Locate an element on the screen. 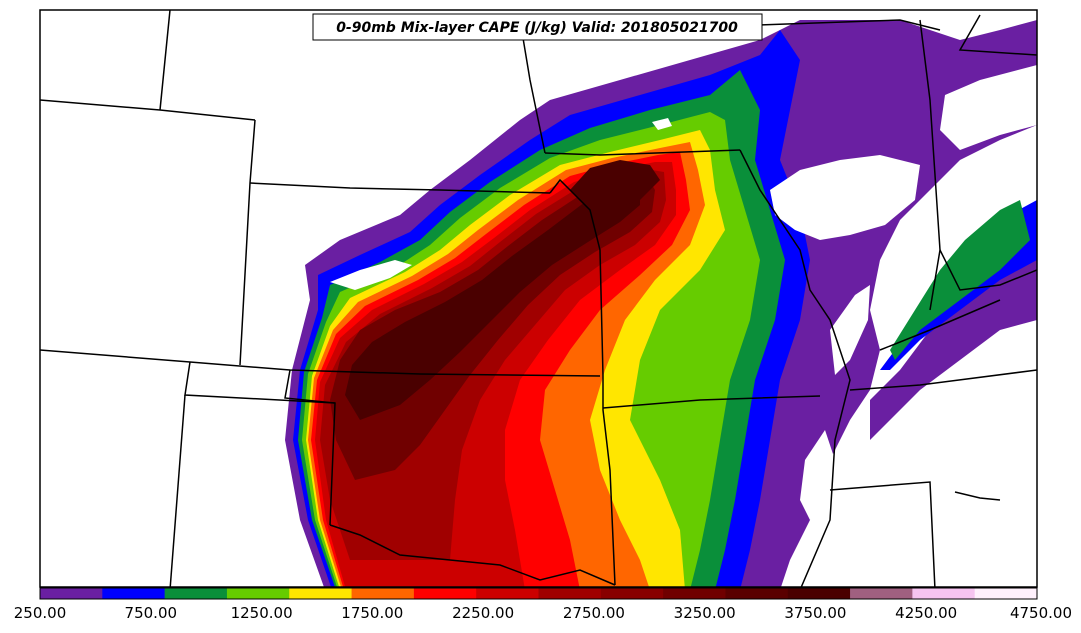  colorbar-tick-label: 2750.00 is located at coordinates (594, 613).